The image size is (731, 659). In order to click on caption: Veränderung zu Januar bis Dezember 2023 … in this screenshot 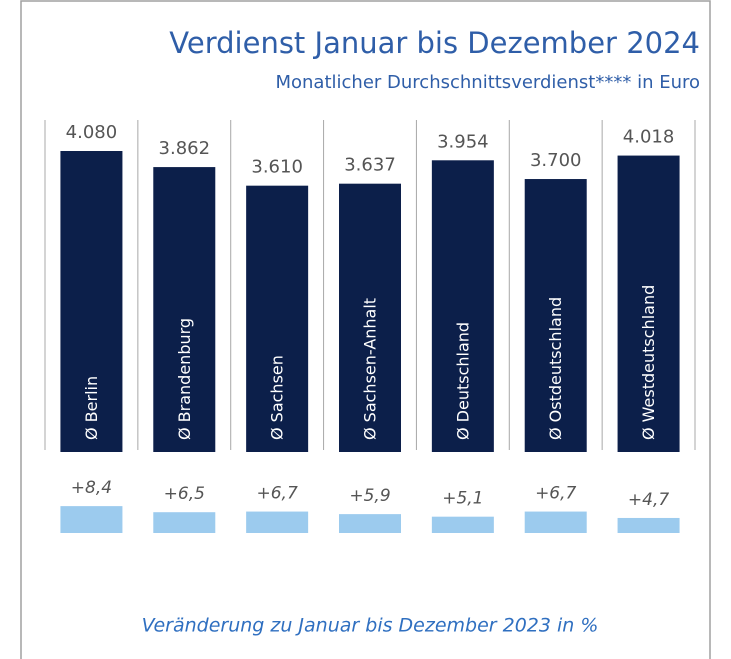, I will do `click(370, 626)`.